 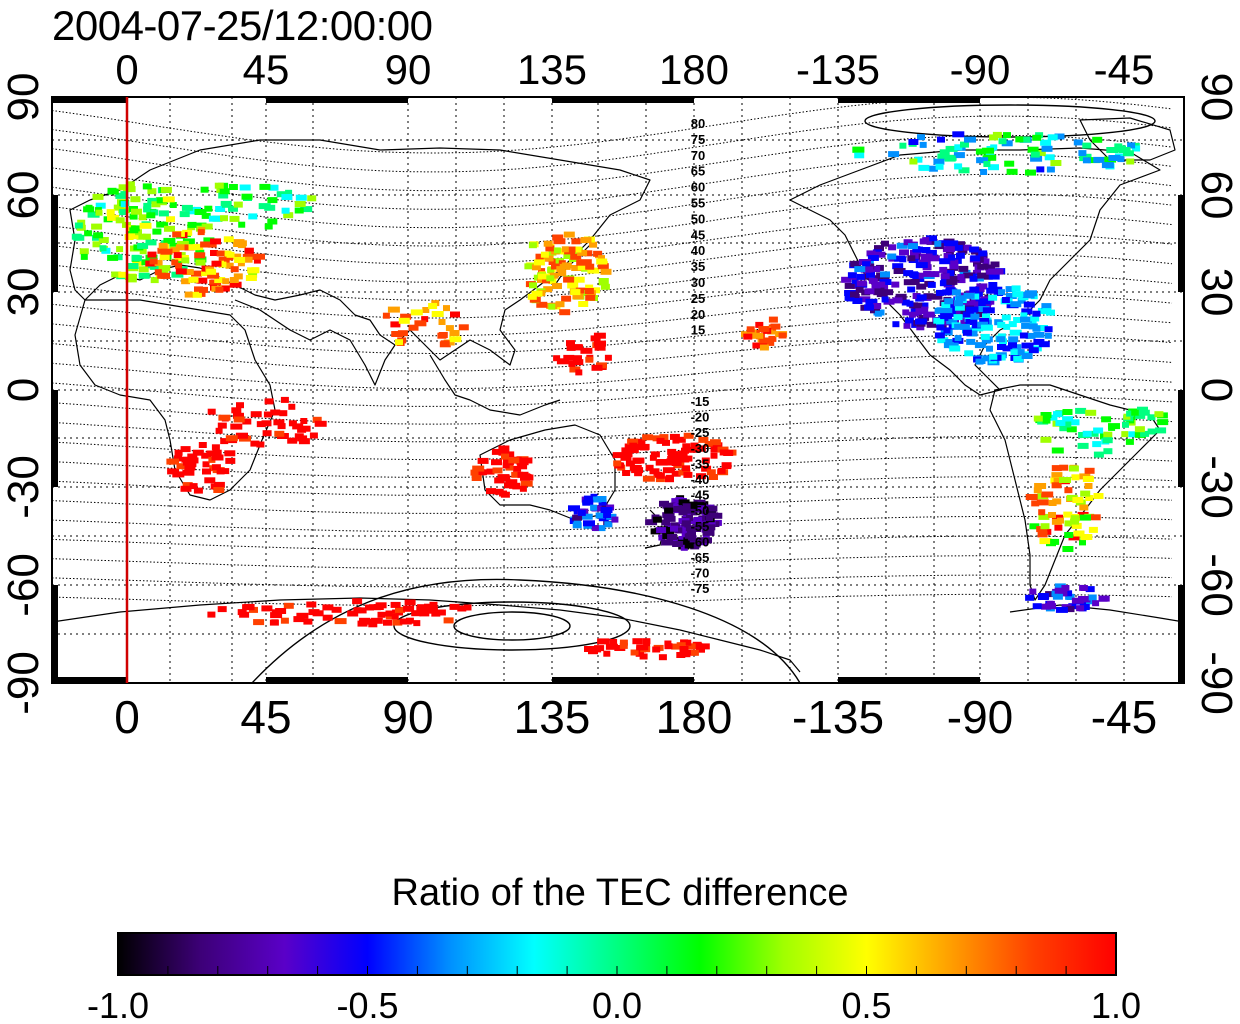 What do you see at coordinates (698, 298) in the screenshot?
I see `contour-label: 25` at bounding box center [698, 298].